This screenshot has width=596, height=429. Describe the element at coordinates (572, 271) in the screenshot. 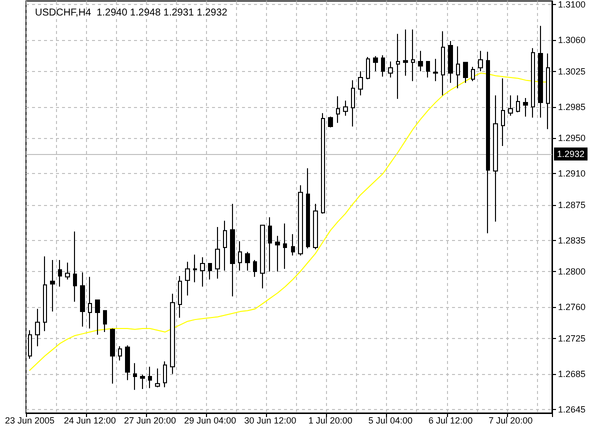

I see `y-tick-label: 1.2800` at that location.